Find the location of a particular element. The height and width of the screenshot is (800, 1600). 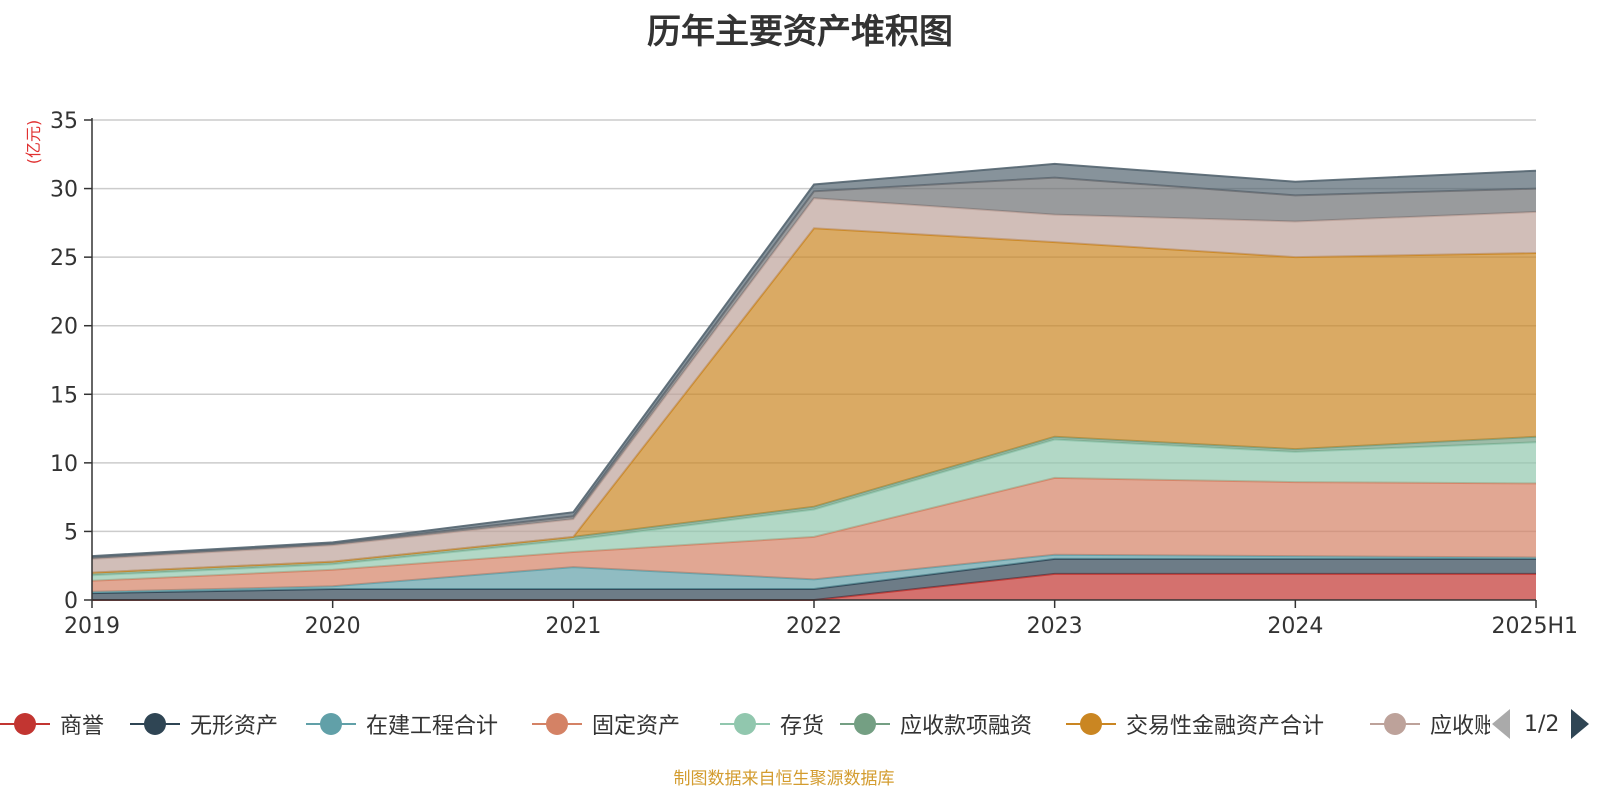

legend-label: 无形资产 is located at coordinates (234, 726).